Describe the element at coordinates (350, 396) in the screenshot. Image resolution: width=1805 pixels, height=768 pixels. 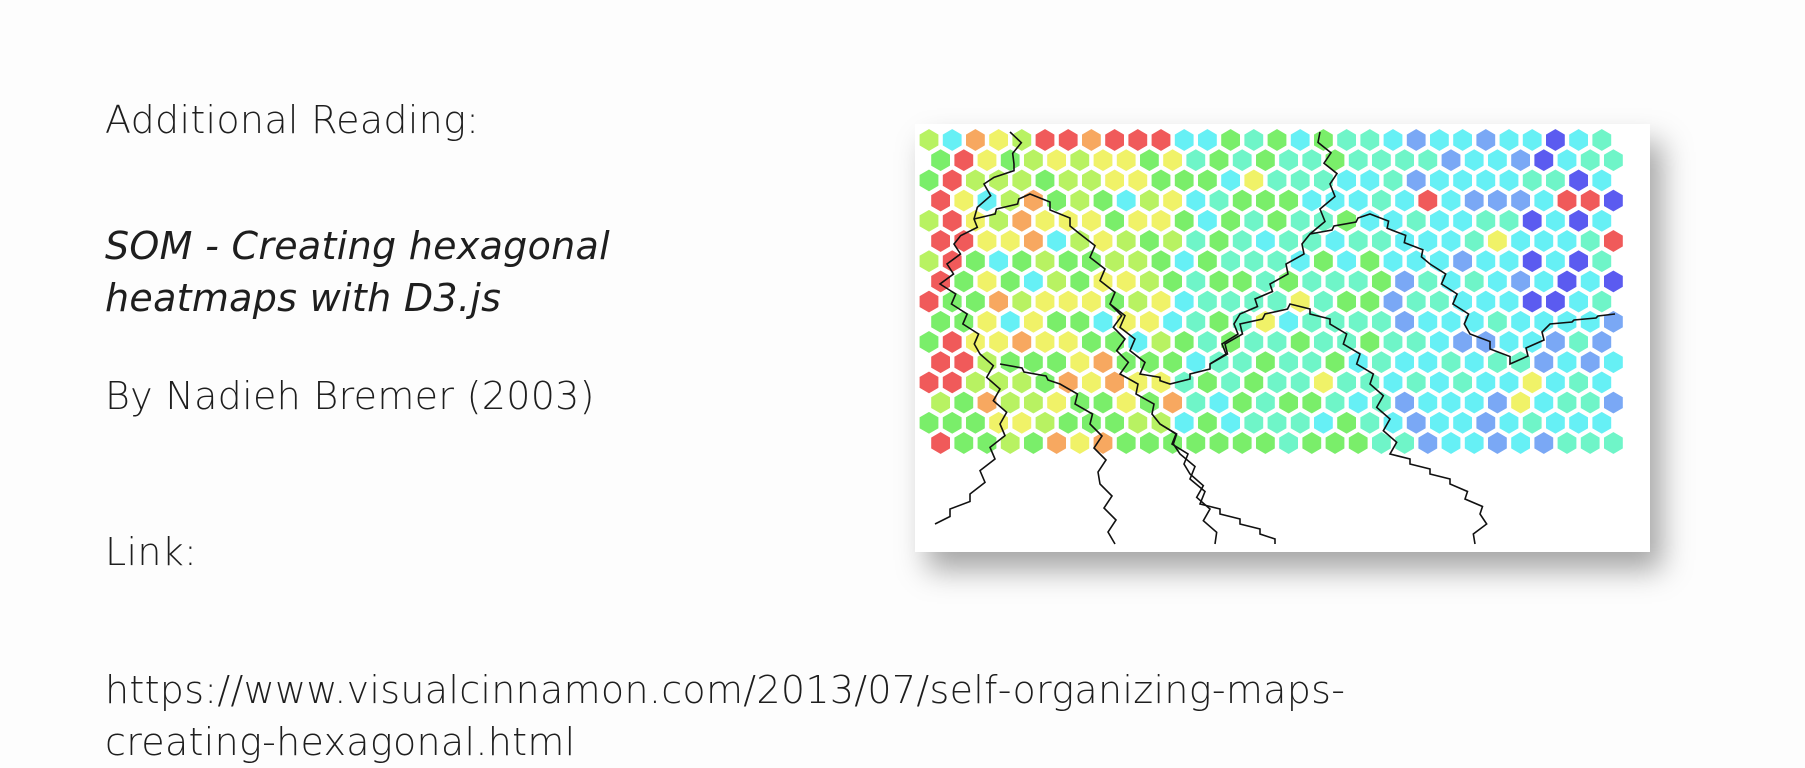
I see `author-byline: By Nadieh Bremer (2003)` at that location.